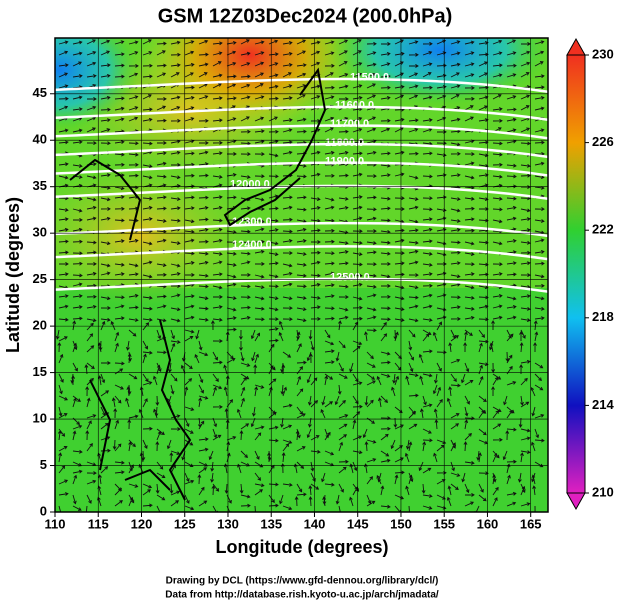 The width and height of the screenshot is (619, 605). What do you see at coordinates (43, 510) in the screenshot?
I see `y-tick-label: 0` at bounding box center [43, 510].